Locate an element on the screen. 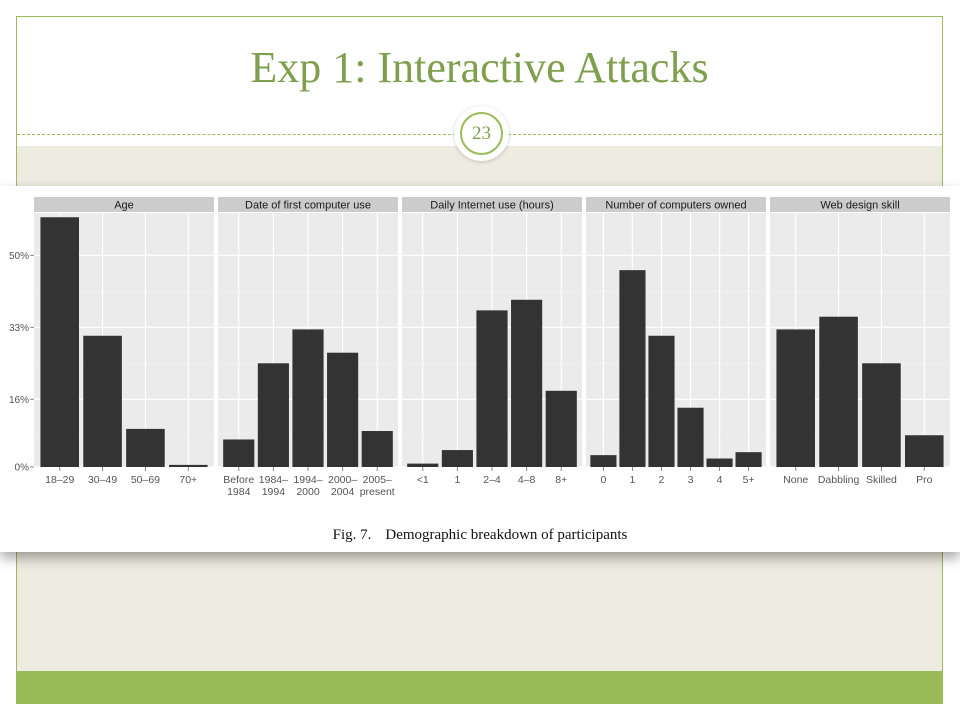  x-tick-label: 1994– is located at coordinates (307, 480).